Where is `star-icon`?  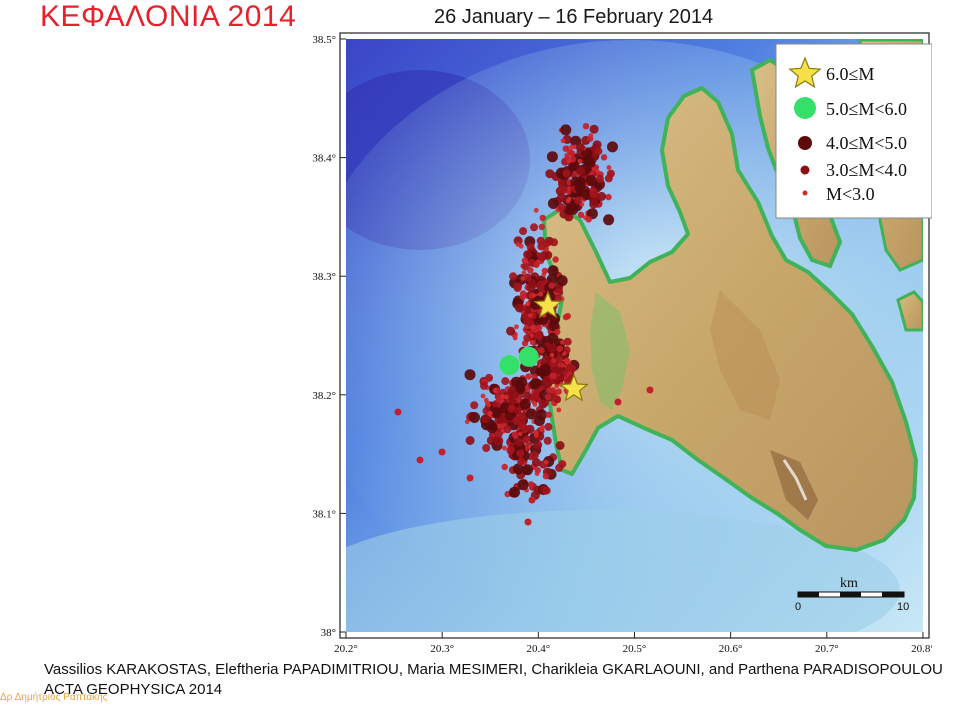
star-icon is located at coordinates (805, 72).